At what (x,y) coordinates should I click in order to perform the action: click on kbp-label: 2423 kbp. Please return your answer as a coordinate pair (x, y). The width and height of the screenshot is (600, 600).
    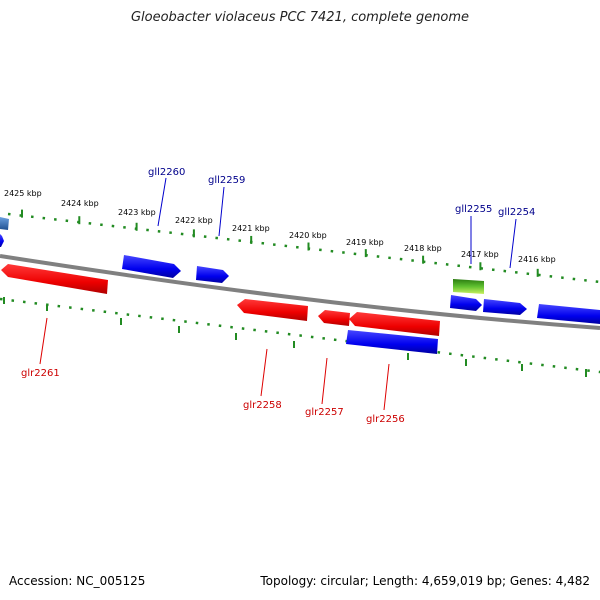
    Looking at the image, I should click on (137, 212).